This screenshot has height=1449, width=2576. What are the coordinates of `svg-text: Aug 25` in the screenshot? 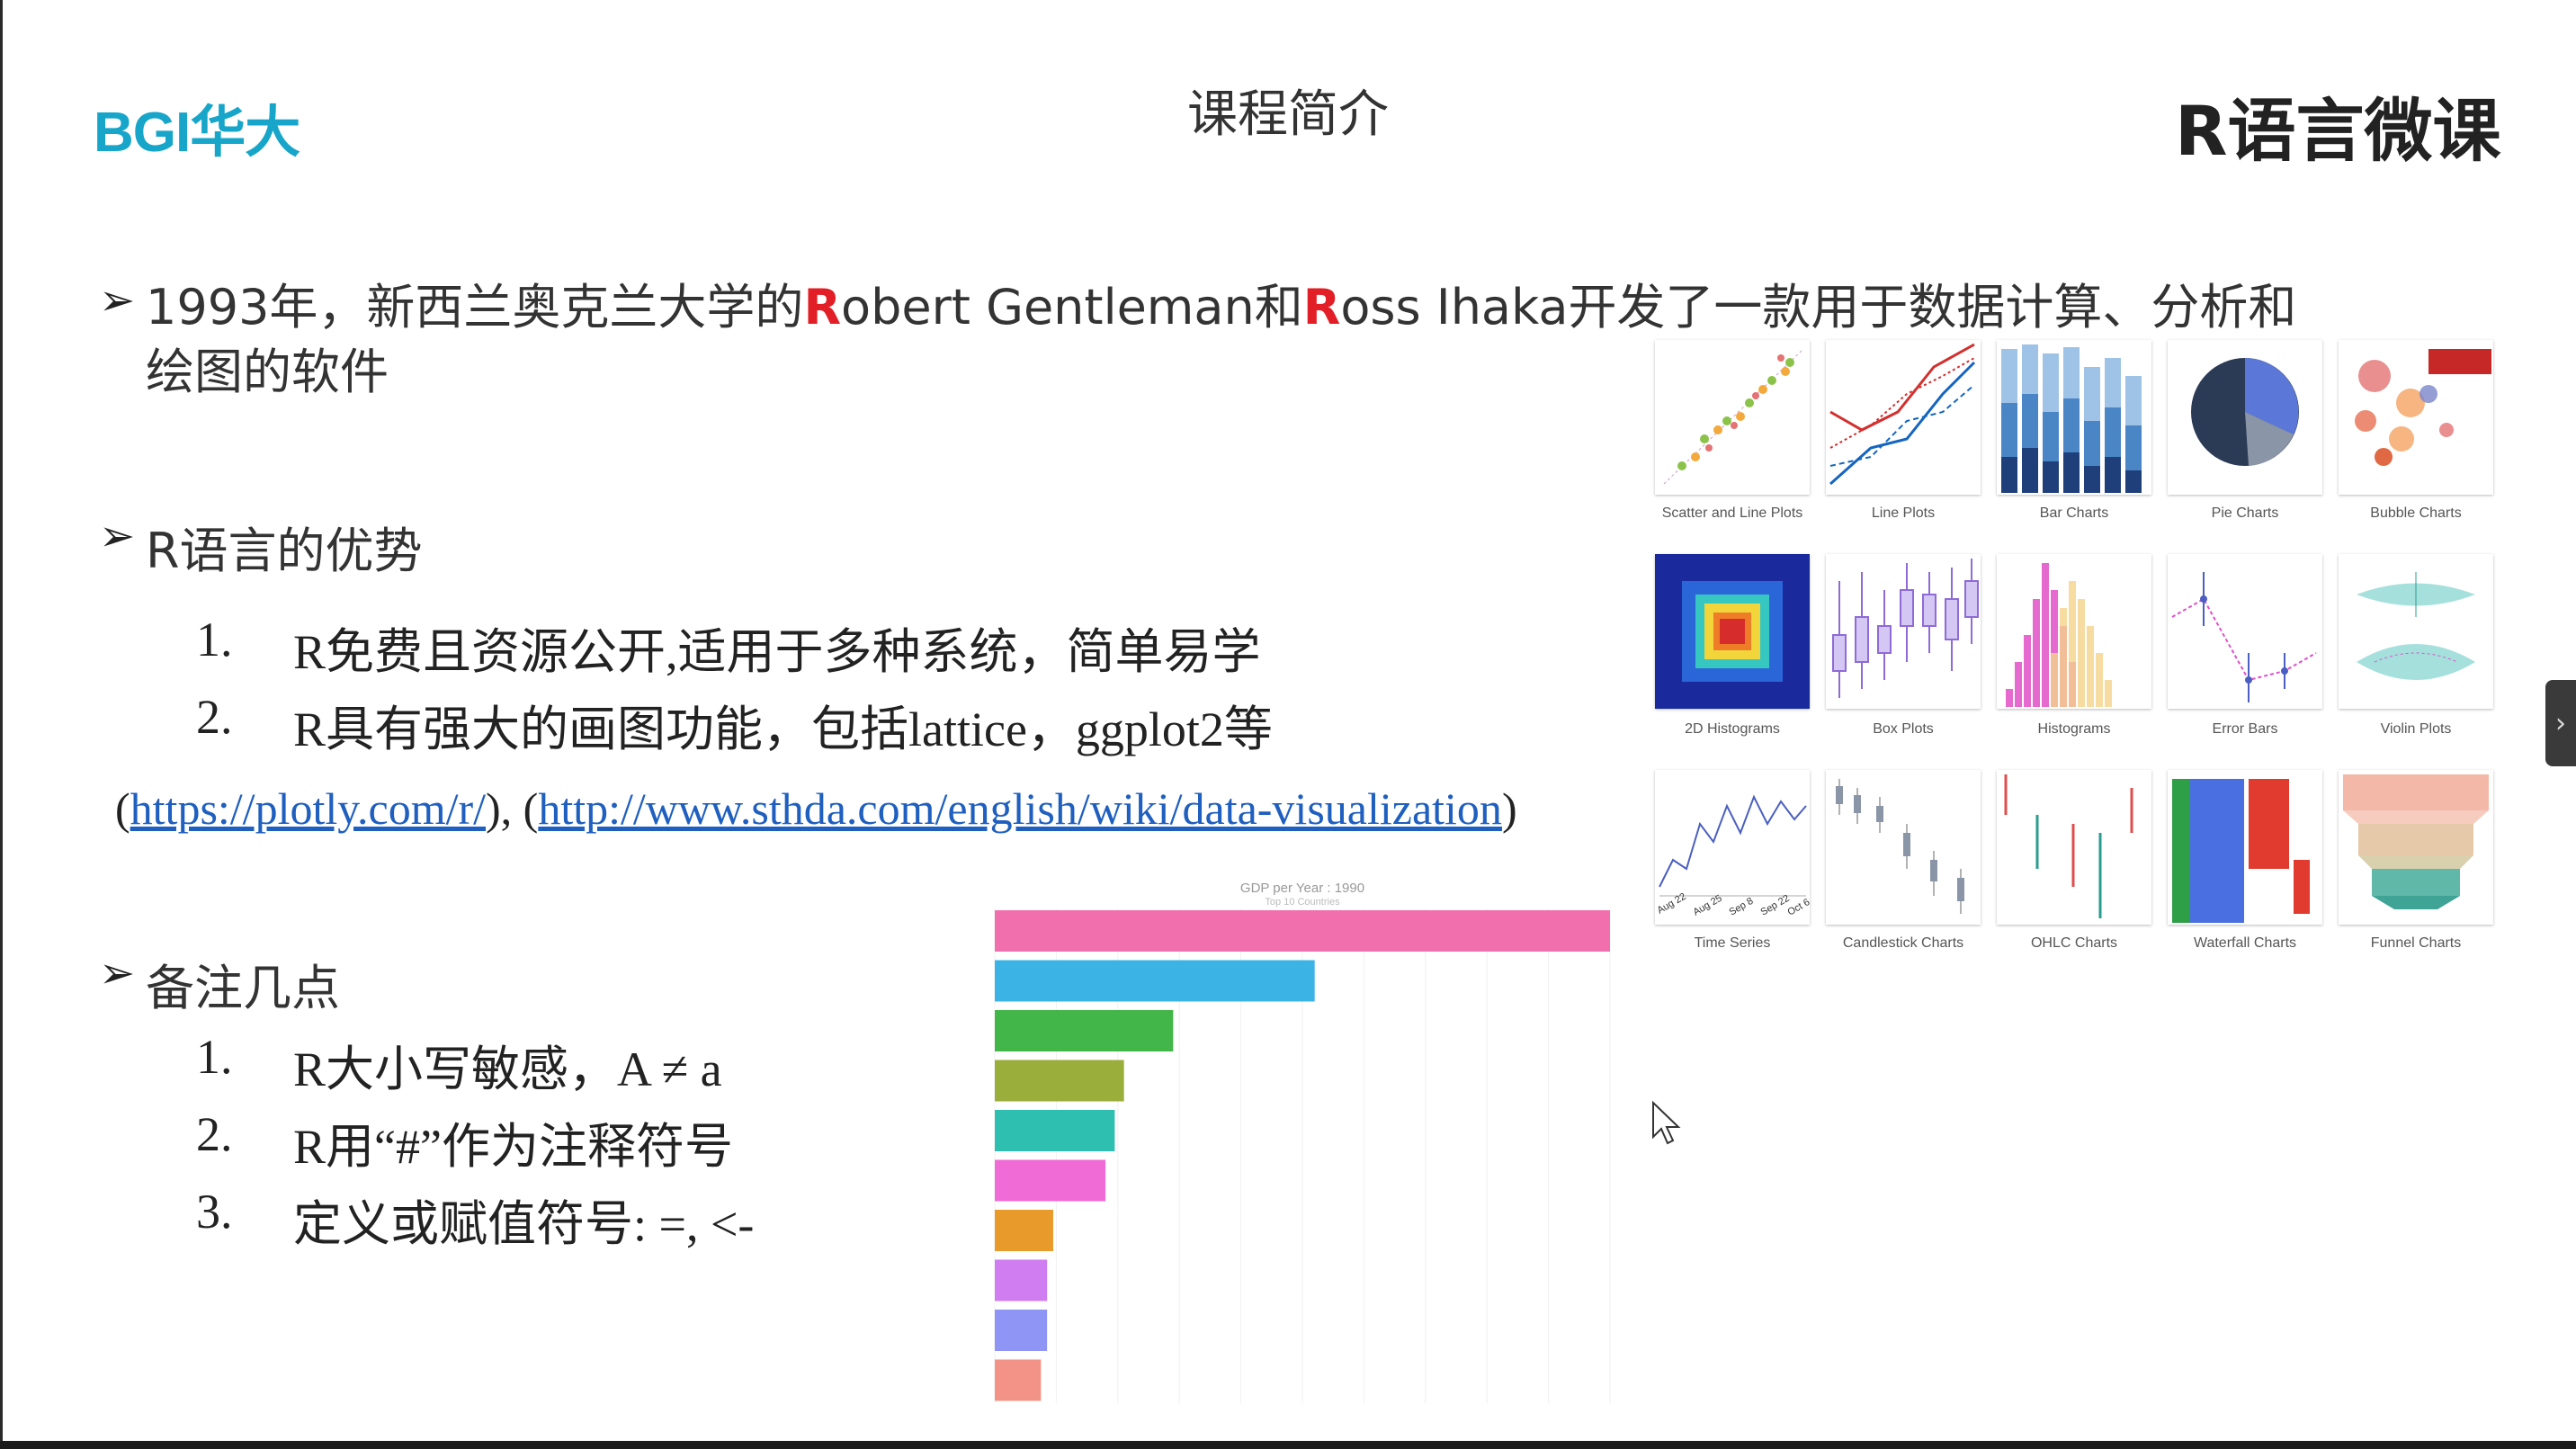 It's located at (1708, 905).